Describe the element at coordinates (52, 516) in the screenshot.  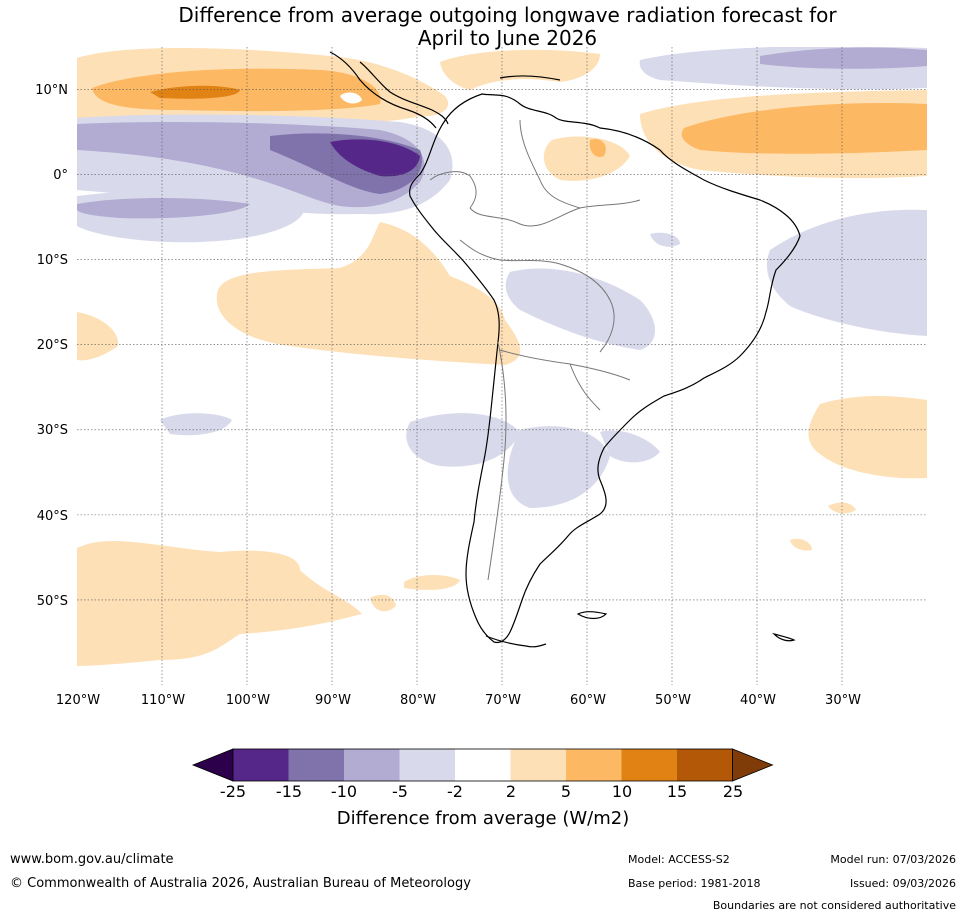
I see `lat-tick-label: 40°S` at that location.